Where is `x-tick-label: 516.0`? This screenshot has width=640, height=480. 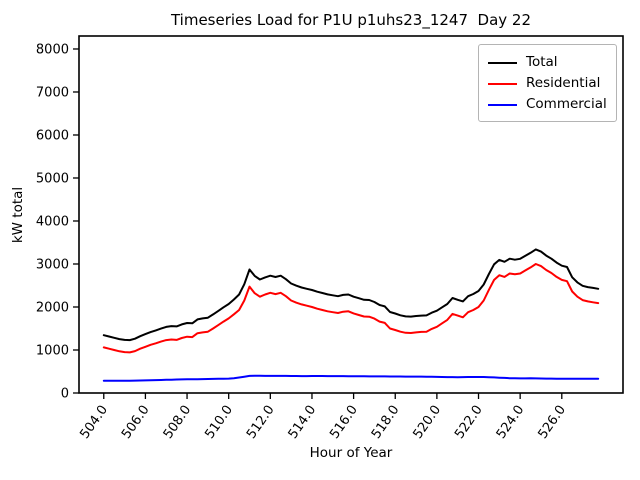 x-tick-label: 516.0 is located at coordinates (344, 422).